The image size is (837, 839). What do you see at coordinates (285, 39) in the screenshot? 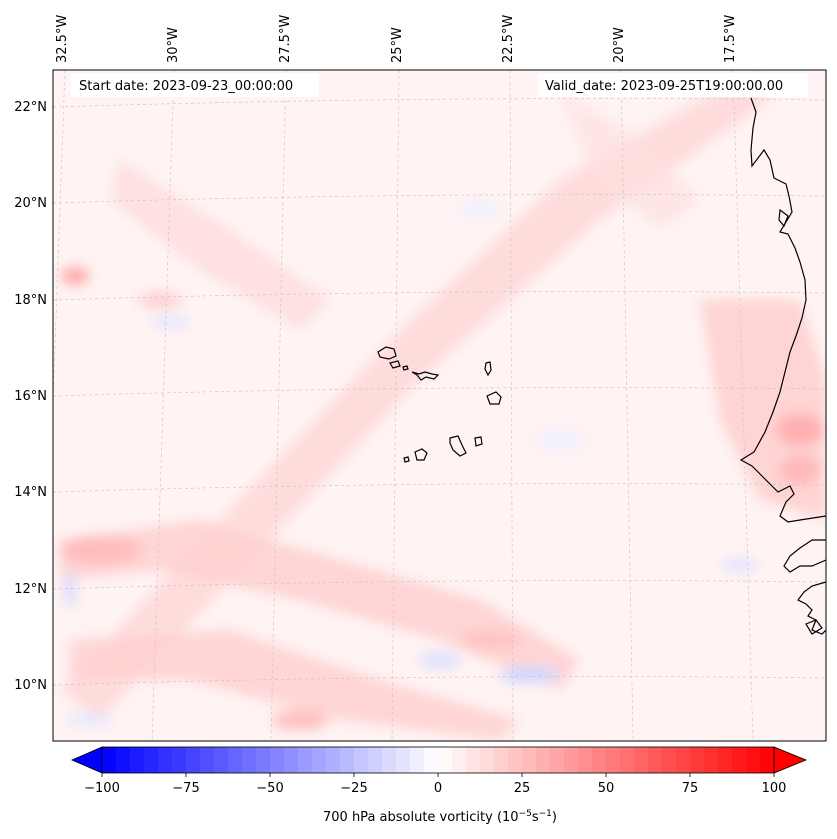
I see `lon-label: 27.5°W` at bounding box center [285, 39].